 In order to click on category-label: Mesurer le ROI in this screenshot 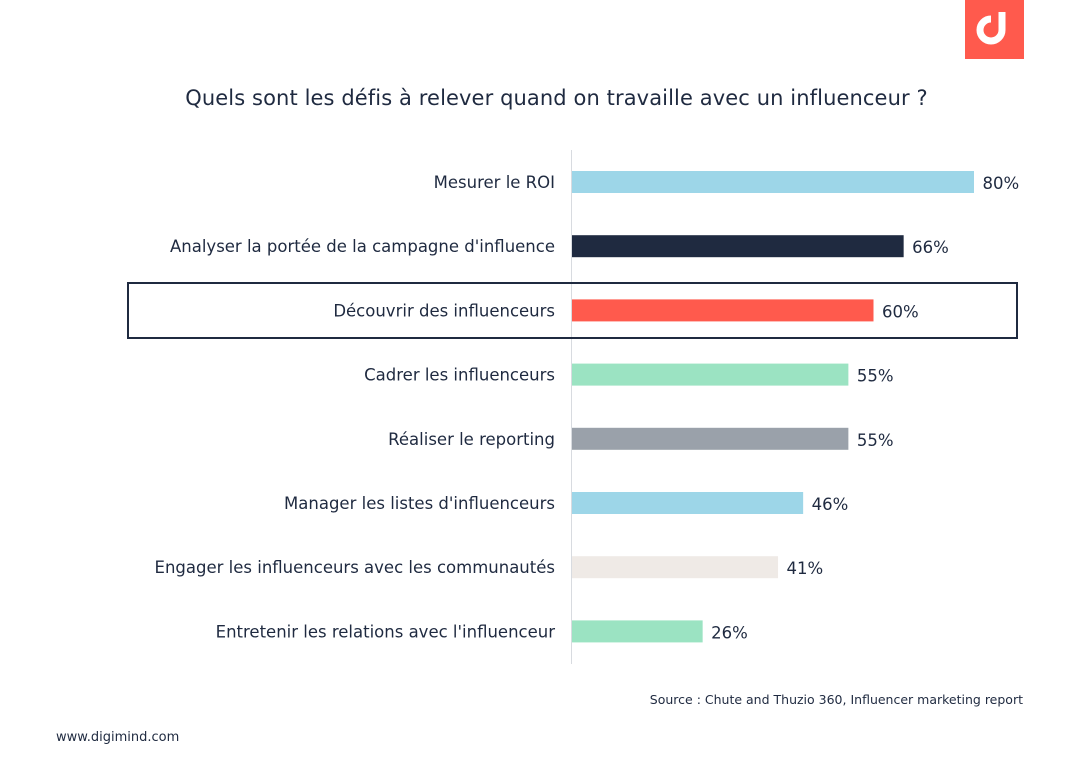, I will do `click(494, 182)`.